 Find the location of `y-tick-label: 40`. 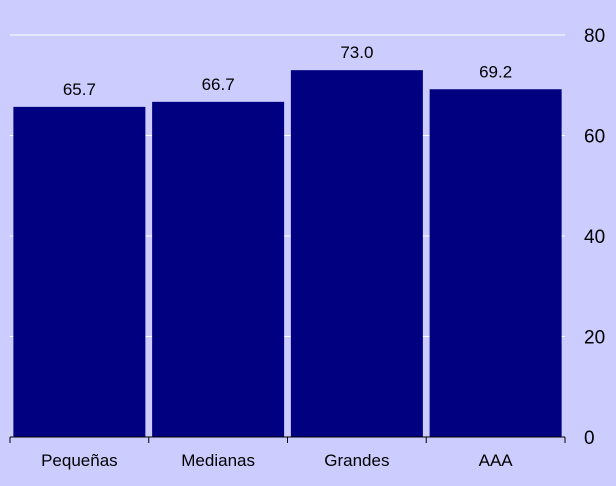

y-tick-label: 40 is located at coordinates (594, 237).